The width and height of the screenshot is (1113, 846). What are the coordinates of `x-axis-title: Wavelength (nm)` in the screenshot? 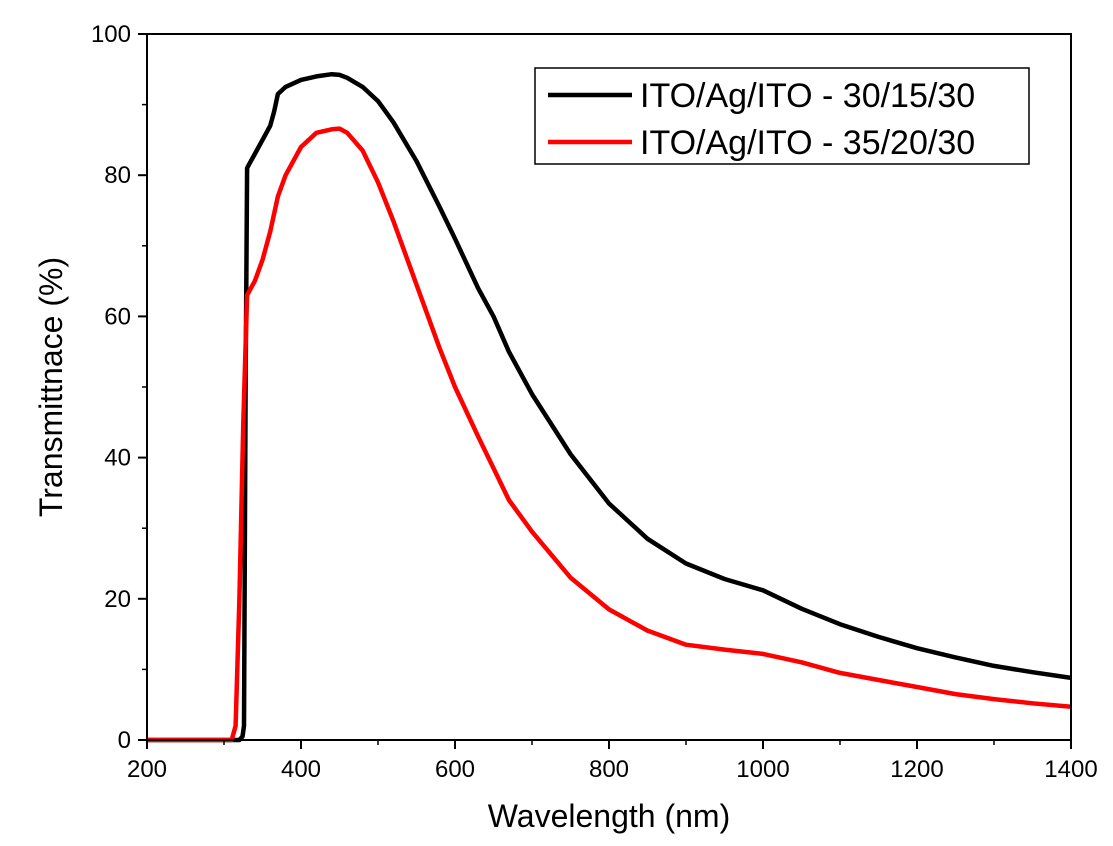 It's located at (609, 816).